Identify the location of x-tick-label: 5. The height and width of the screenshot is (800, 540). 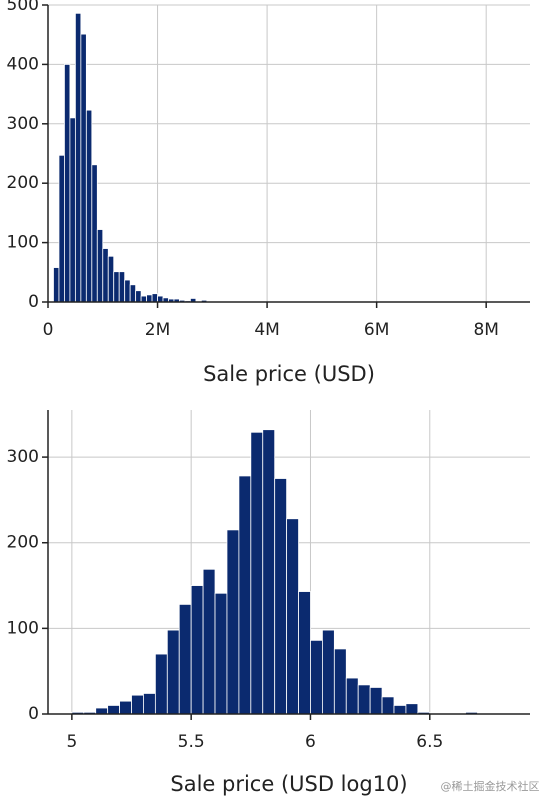
(71, 742).